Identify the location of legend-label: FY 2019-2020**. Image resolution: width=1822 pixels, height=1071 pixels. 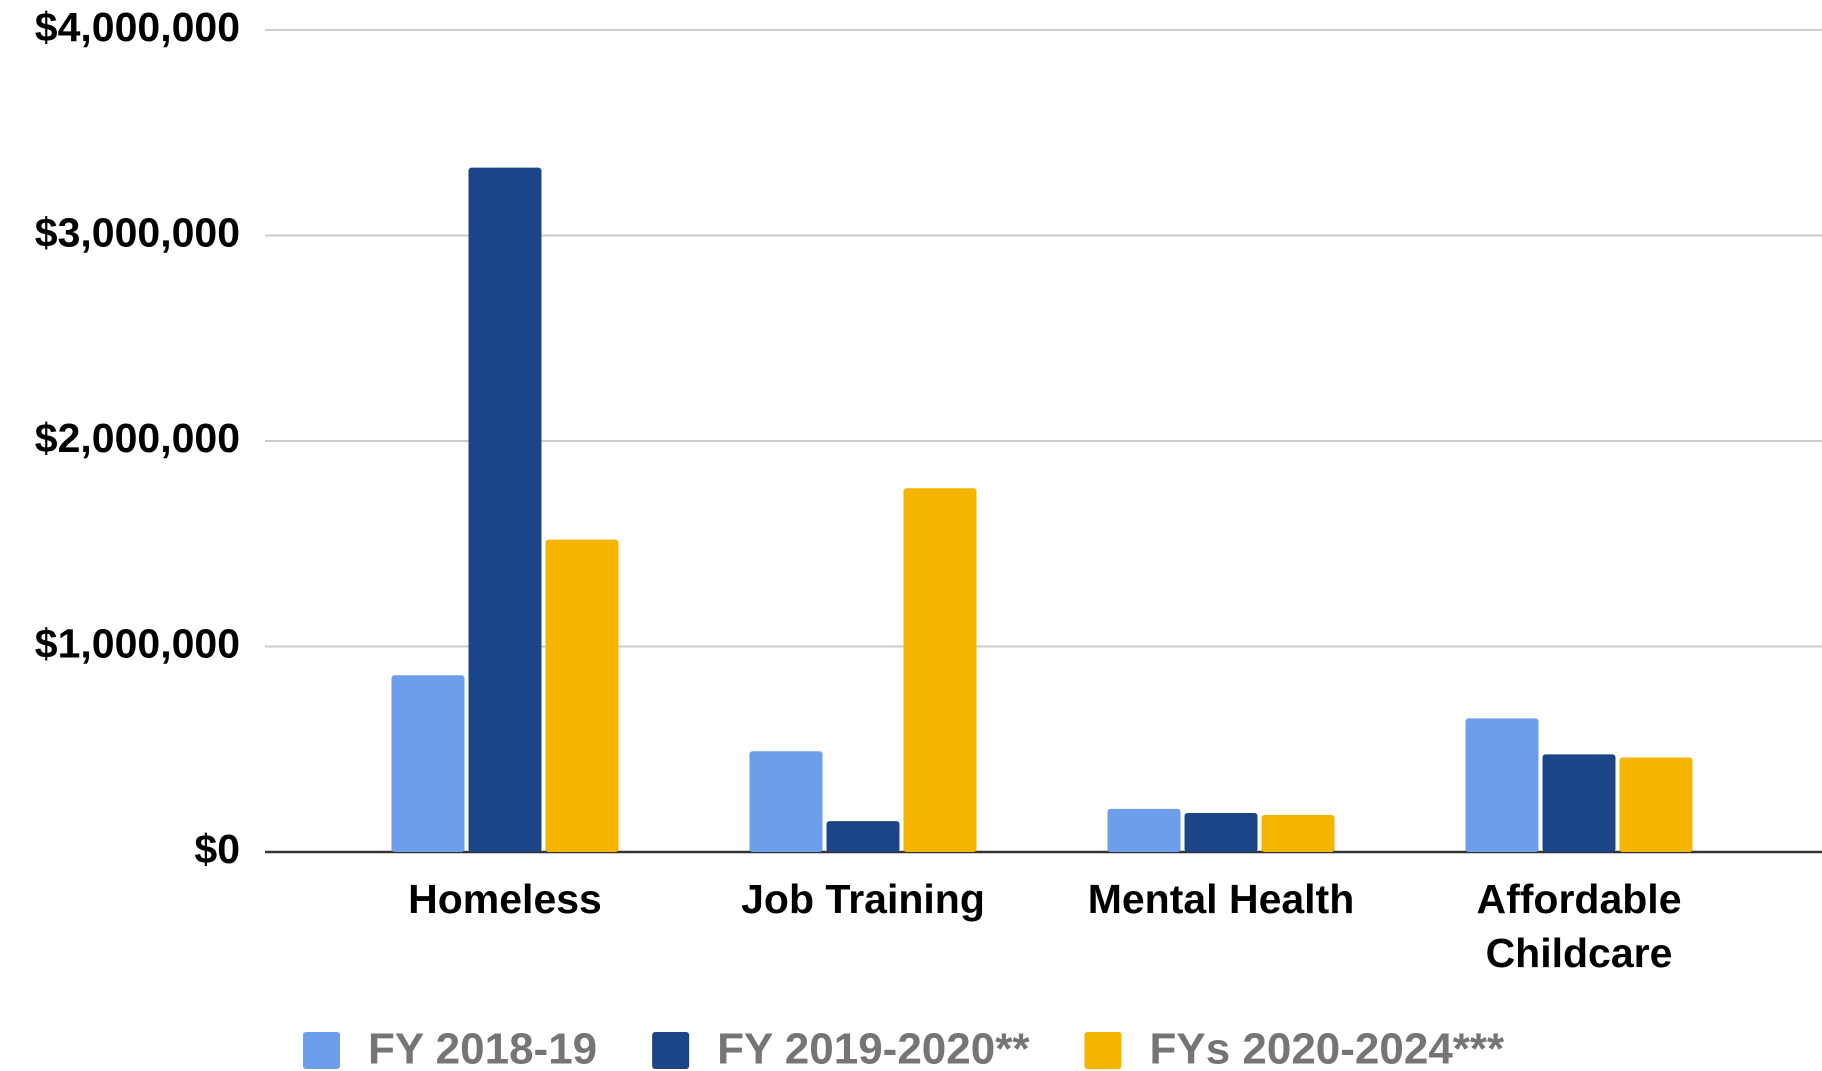
(873, 1048).